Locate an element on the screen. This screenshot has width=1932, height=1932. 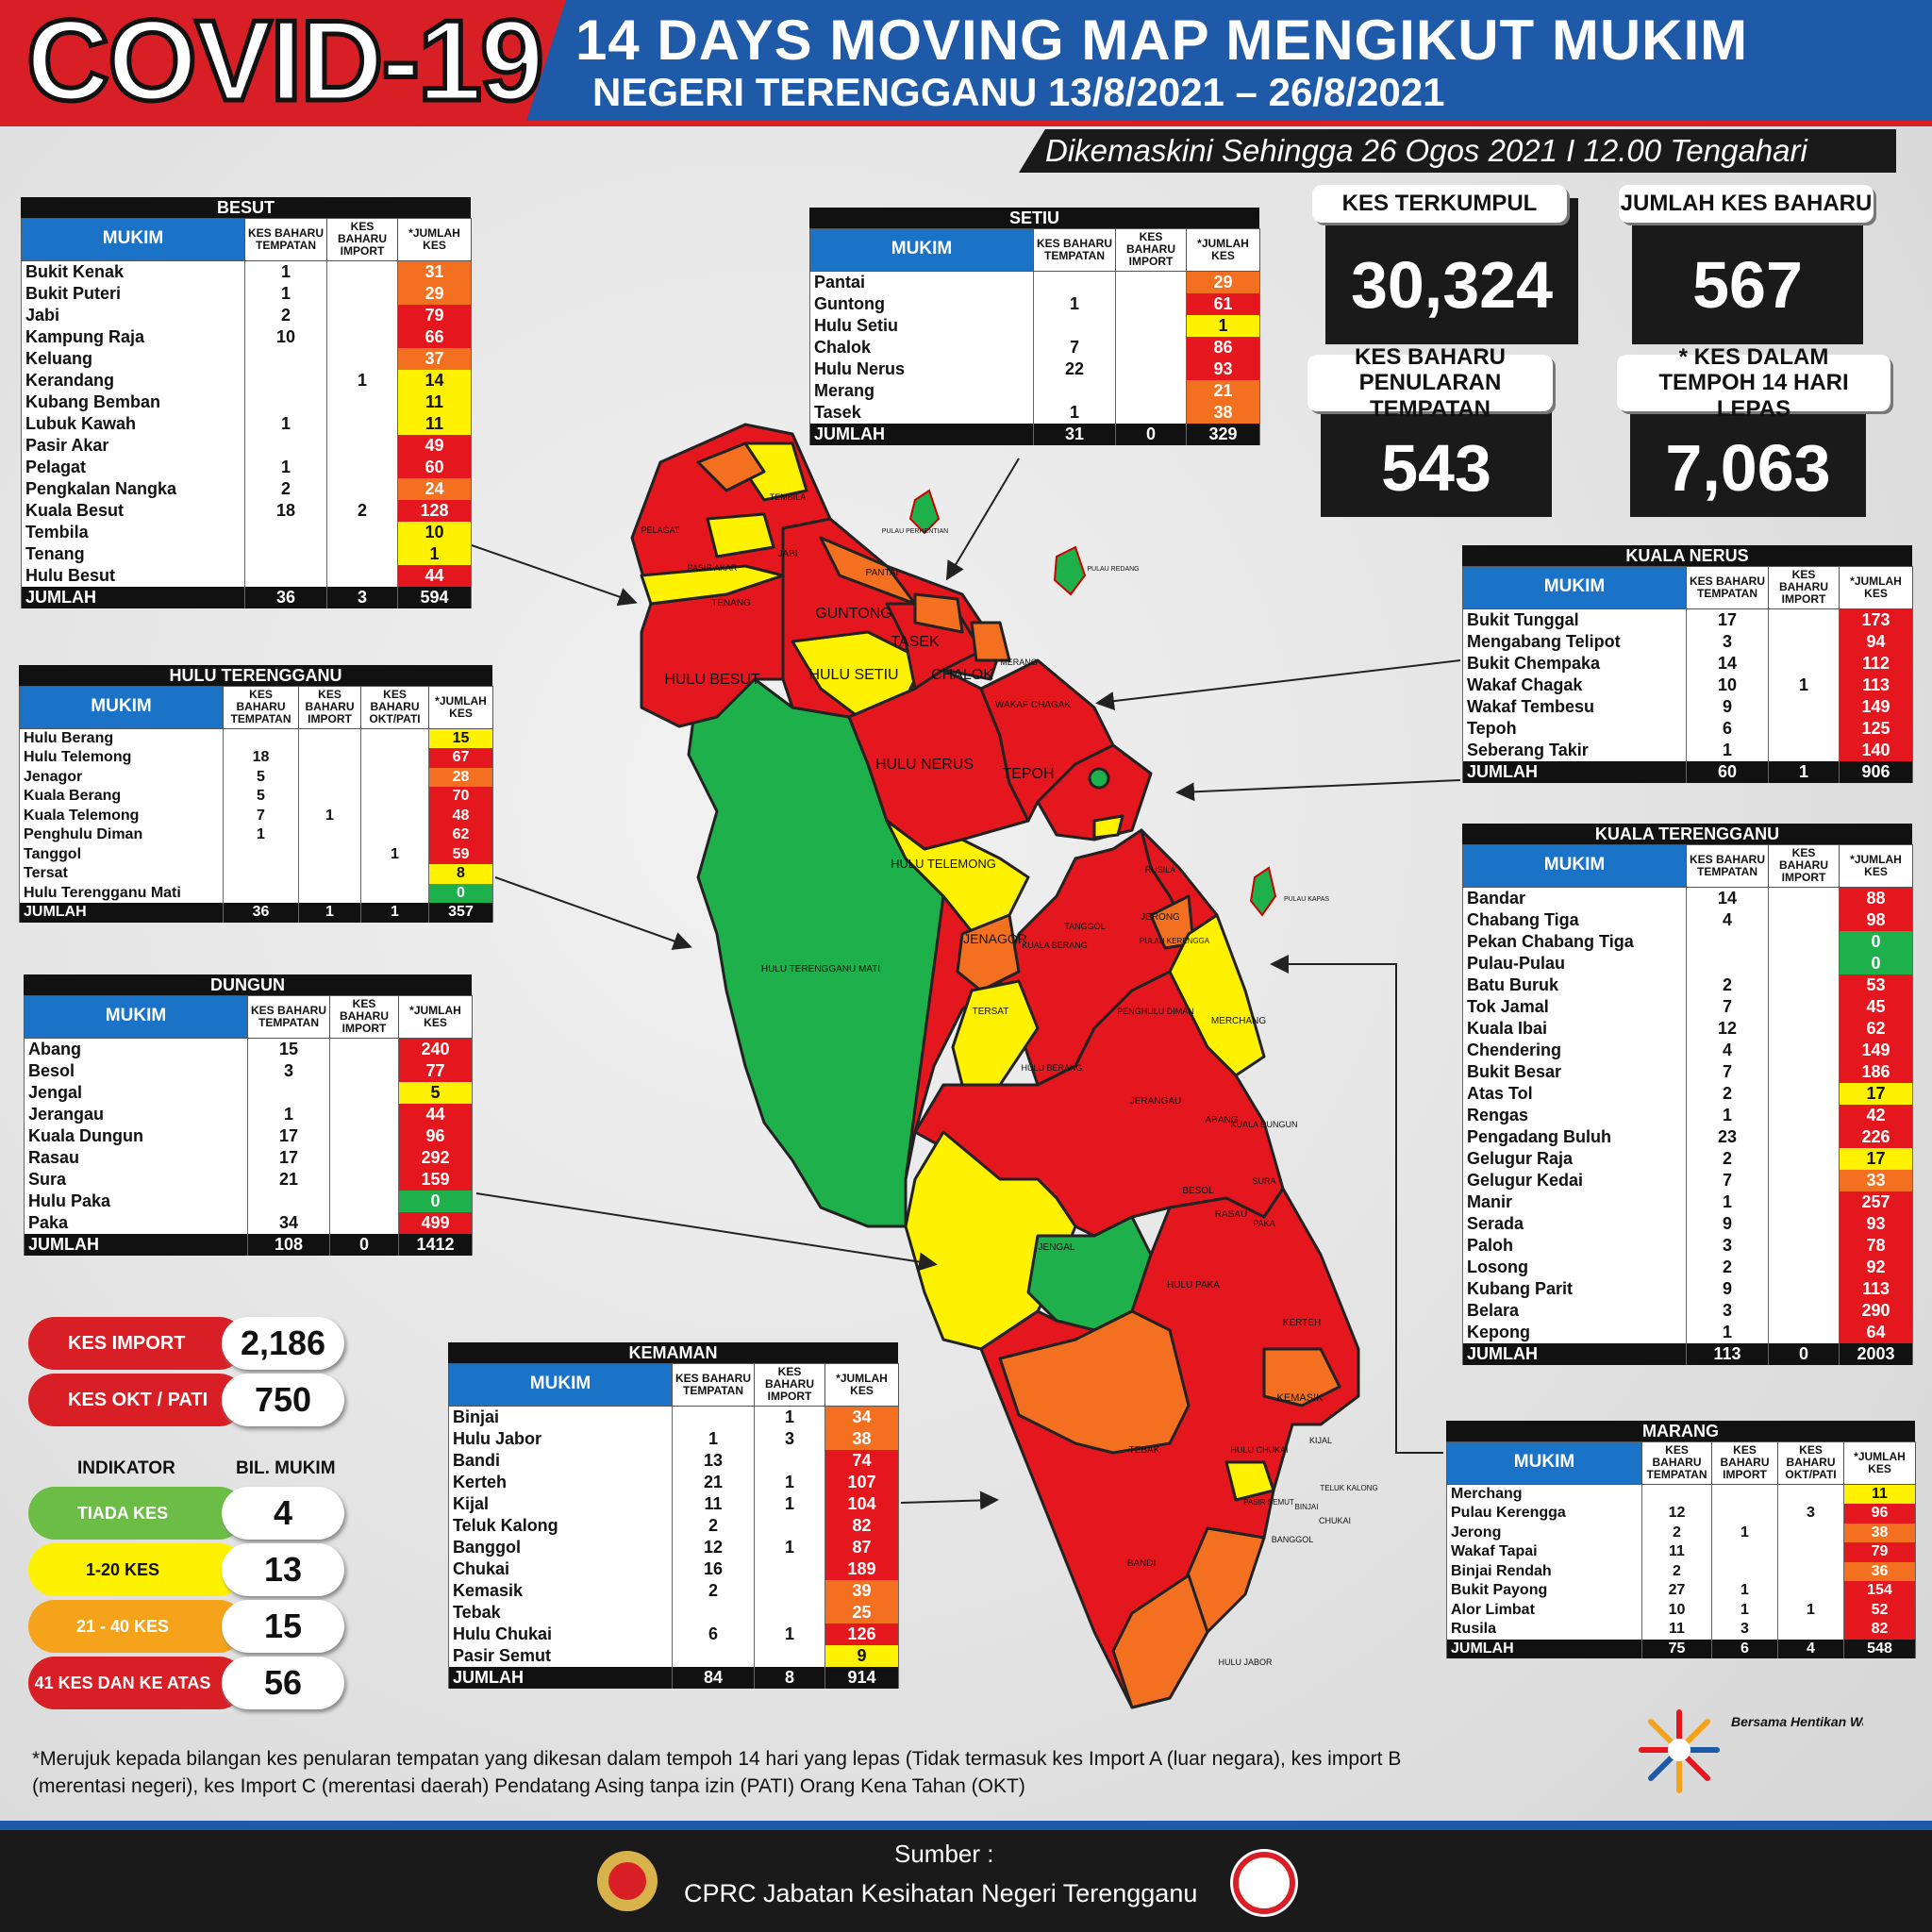
table-row: Bukit Payong 27 1 154 is located at coordinates (1681, 1591).